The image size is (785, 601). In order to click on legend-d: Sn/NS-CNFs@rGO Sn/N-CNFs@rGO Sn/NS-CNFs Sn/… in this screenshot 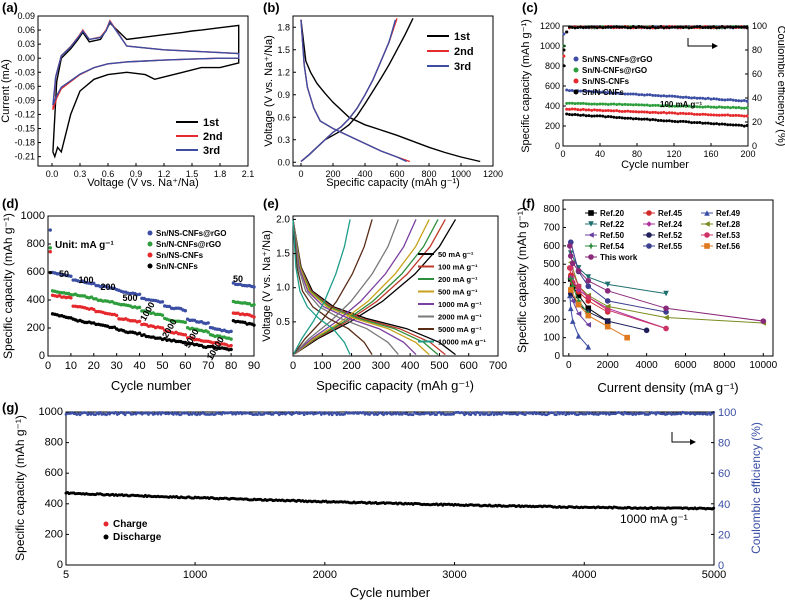, I will do `click(186, 250)`.